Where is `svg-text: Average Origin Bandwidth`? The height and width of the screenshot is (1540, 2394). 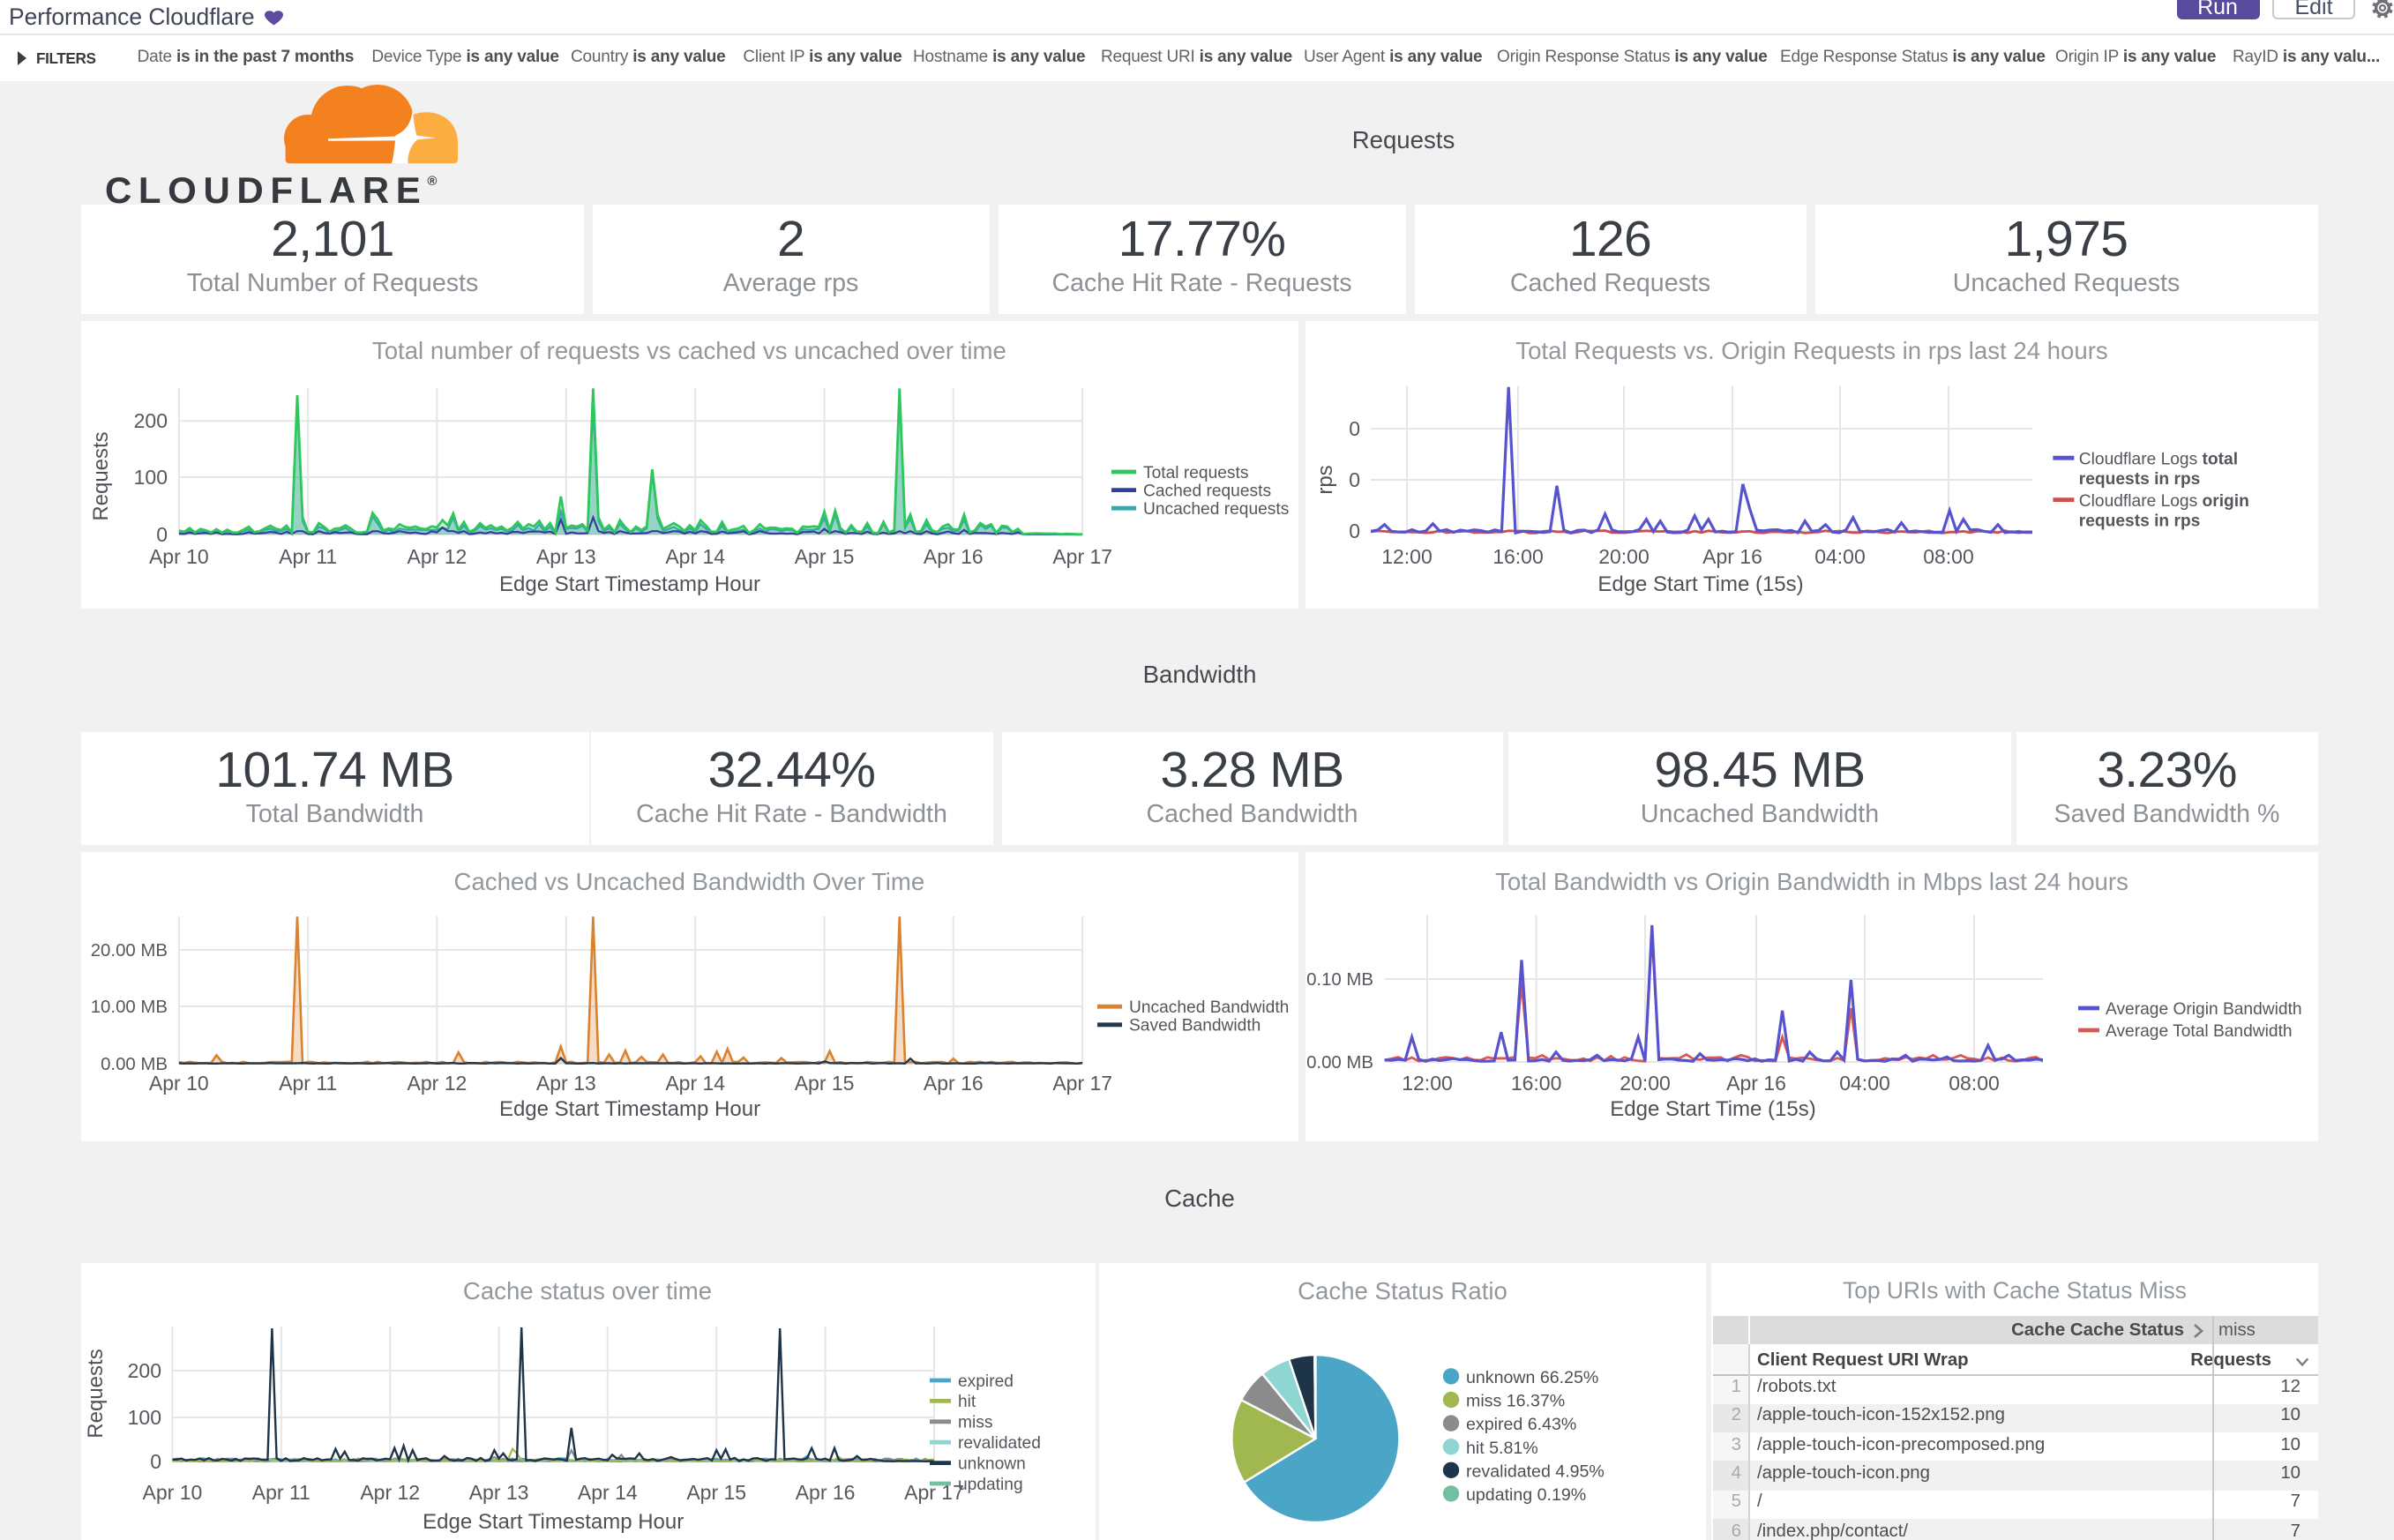
svg-text: Average Origin Bandwidth is located at coordinates (2204, 1009).